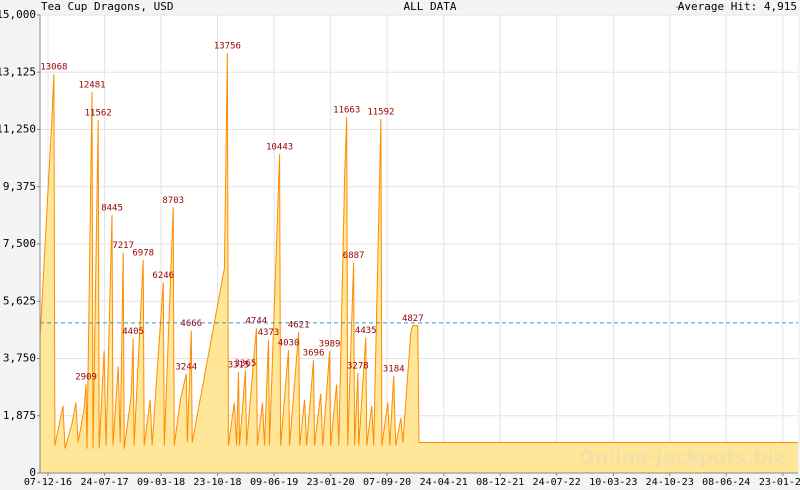  Describe the element at coordinates (32, 472) in the screenshot. I see `y-tick-label: 0` at that location.